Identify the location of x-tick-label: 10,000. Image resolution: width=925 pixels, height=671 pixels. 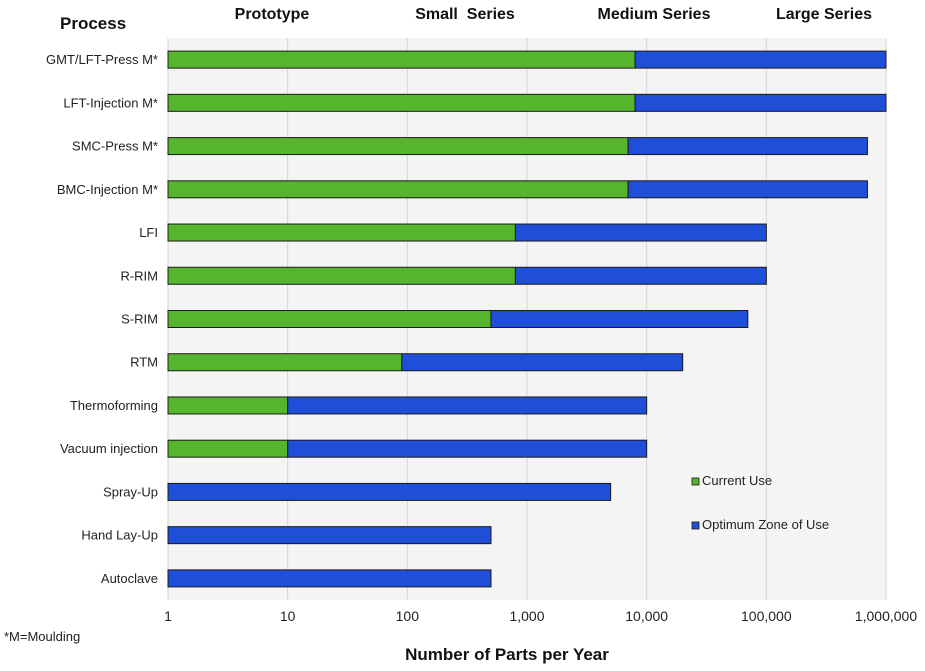
(646, 616).